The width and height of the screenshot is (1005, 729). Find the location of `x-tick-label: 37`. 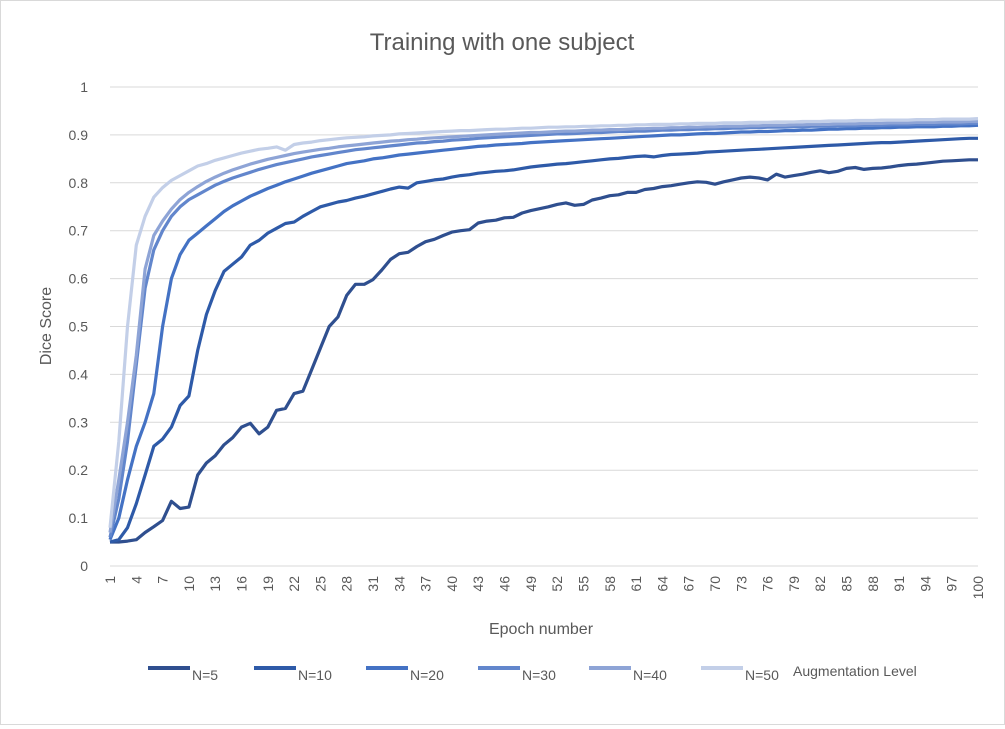

x-tick-label: 37 is located at coordinates (426, 584).